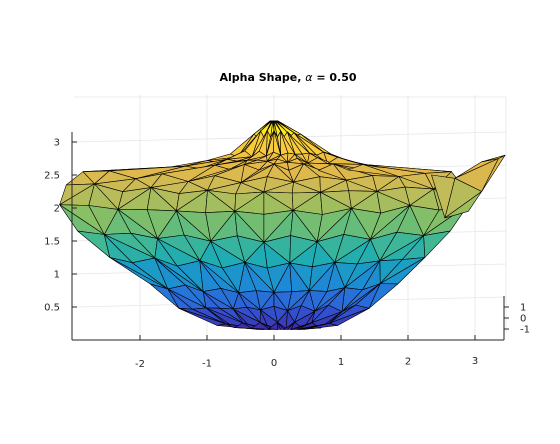  I want to click on z-tick-label: 0.5, so click(52, 308).